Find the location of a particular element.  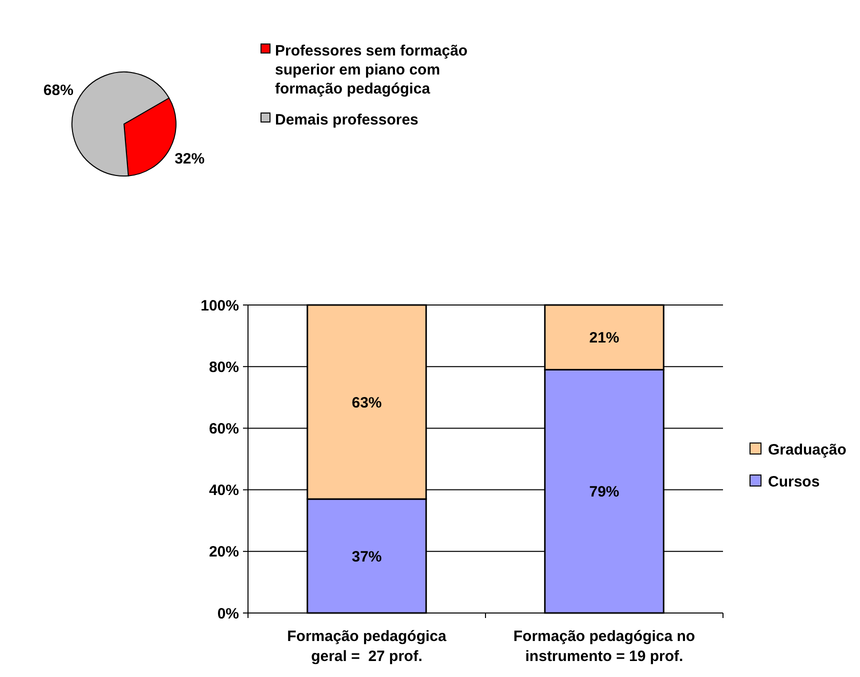

y-tick-label: 60% is located at coordinates (223, 429).